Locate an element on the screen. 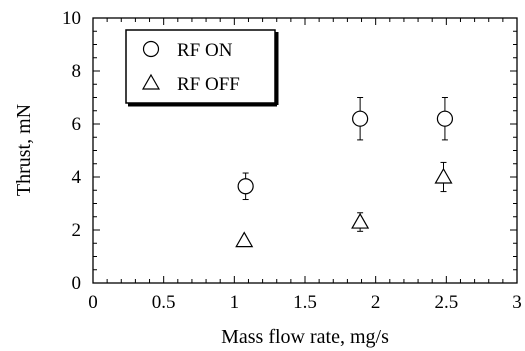 The height and width of the screenshot is (351, 525). y-tick-label: 2 is located at coordinates (77, 230).